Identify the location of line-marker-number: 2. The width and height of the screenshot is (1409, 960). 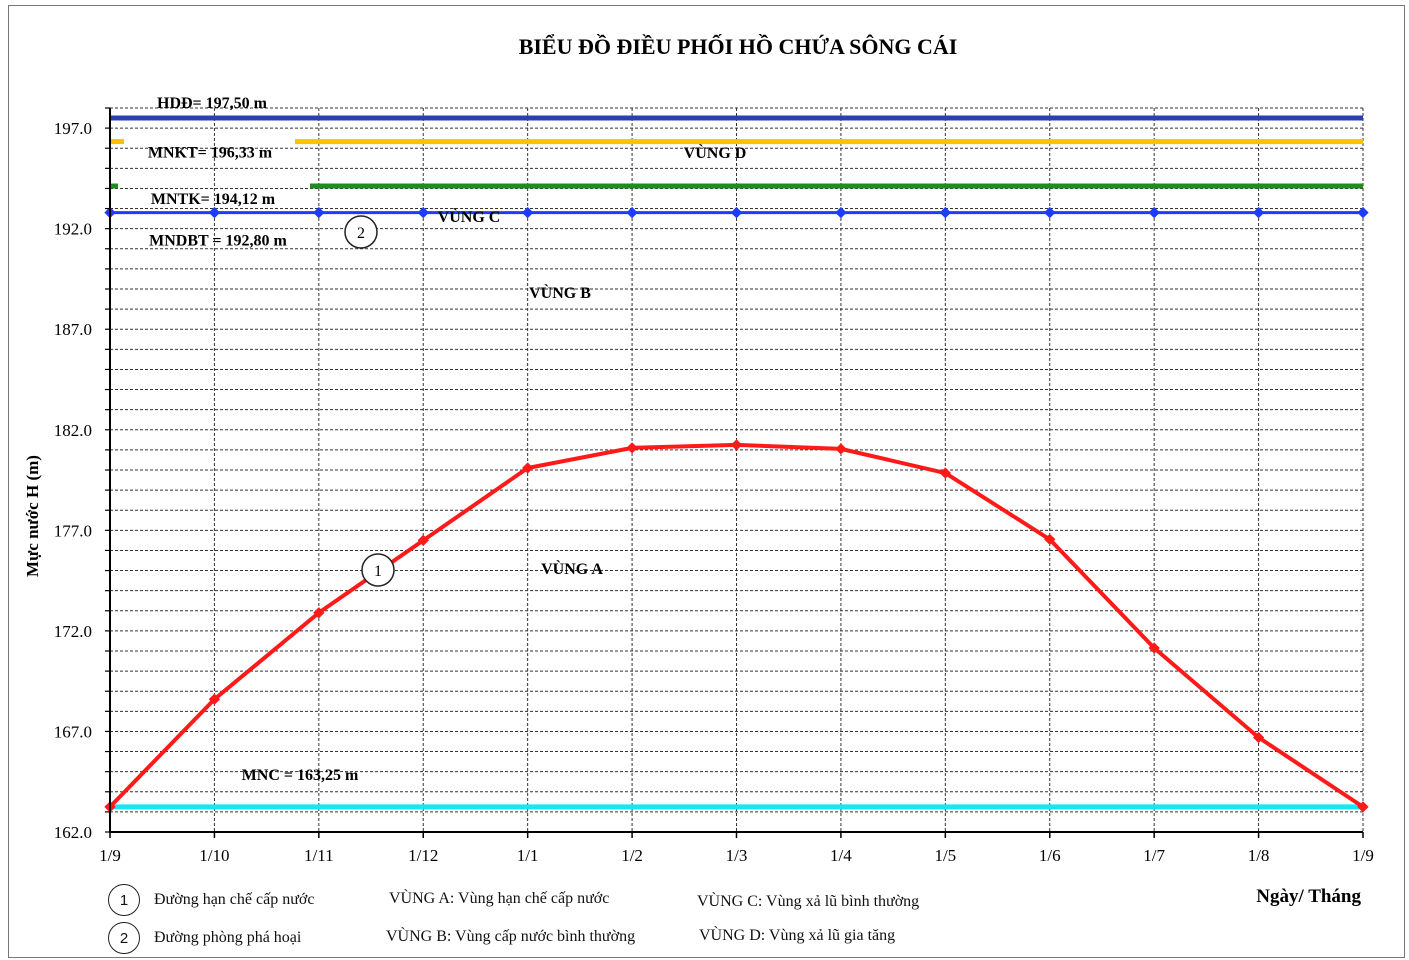
(361, 233).